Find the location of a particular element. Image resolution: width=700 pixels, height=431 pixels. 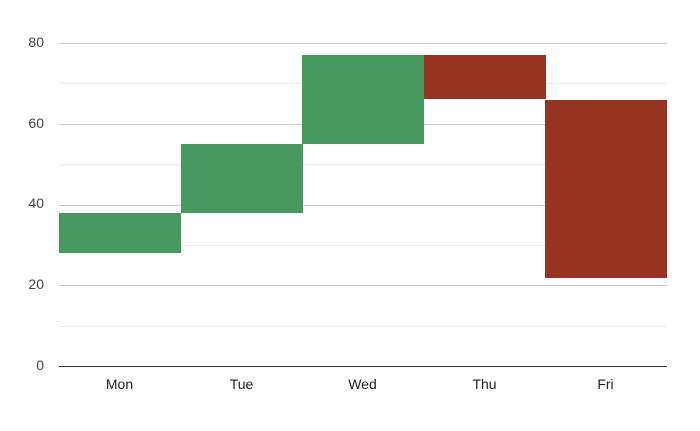

x-tick-mon: Mon is located at coordinates (119, 384).